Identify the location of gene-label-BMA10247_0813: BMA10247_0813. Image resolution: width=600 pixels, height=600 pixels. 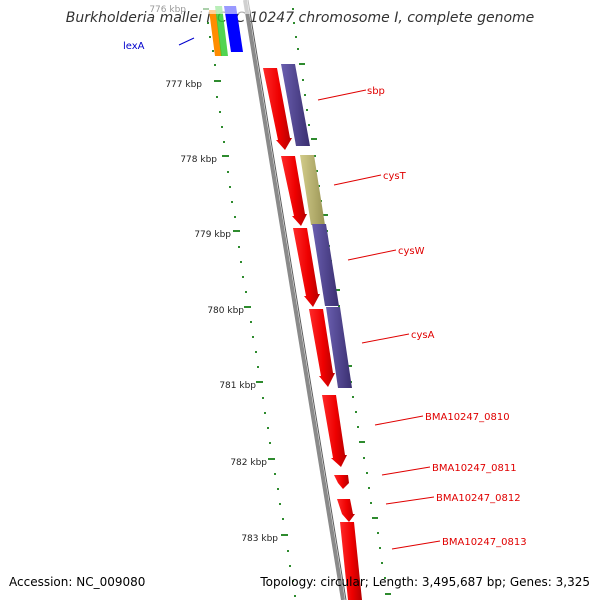
(484, 542).